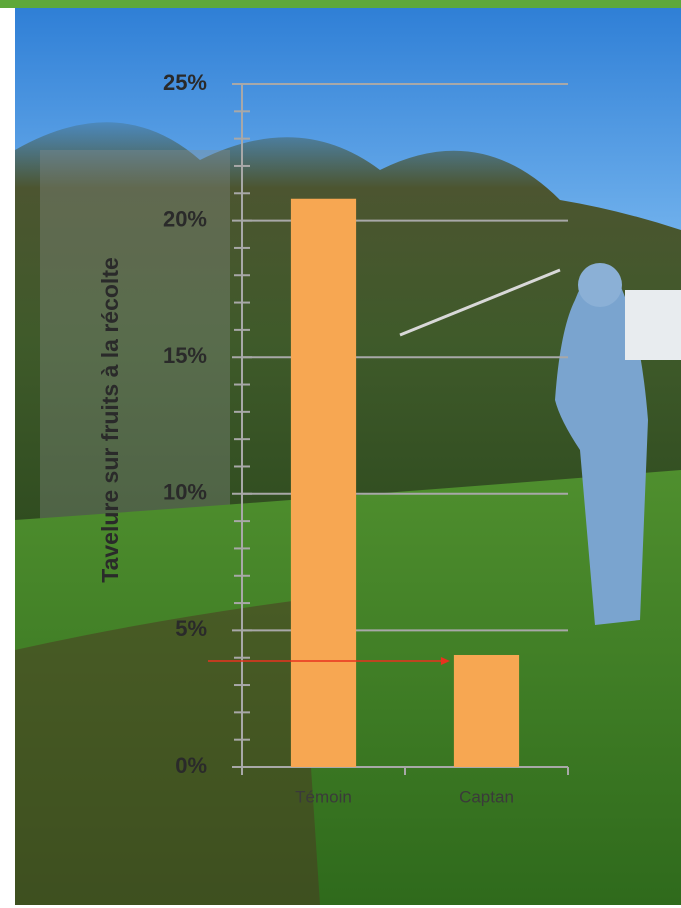 The image size is (681, 908). What do you see at coordinates (185, 218) in the screenshot?
I see `y-tick-label: 20%` at bounding box center [185, 218].